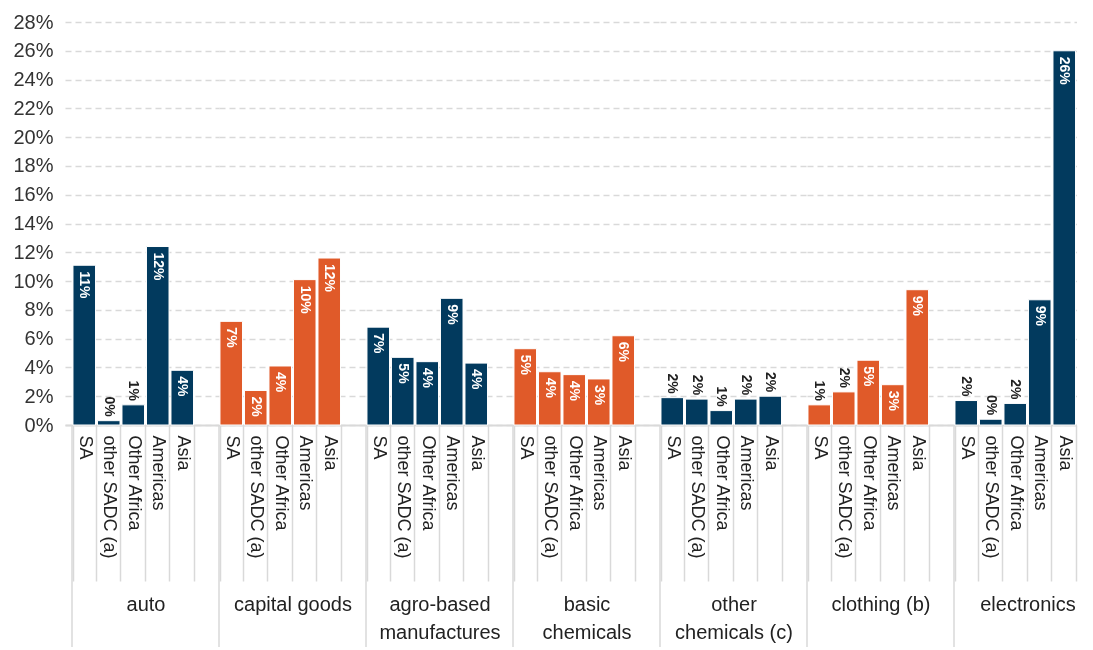 The width and height of the screenshot is (1093, 650). What do you see at coordinates (39, 309) in the screenshot?
I see `y-tick-label: 8%` at bounding box center [39, 309].